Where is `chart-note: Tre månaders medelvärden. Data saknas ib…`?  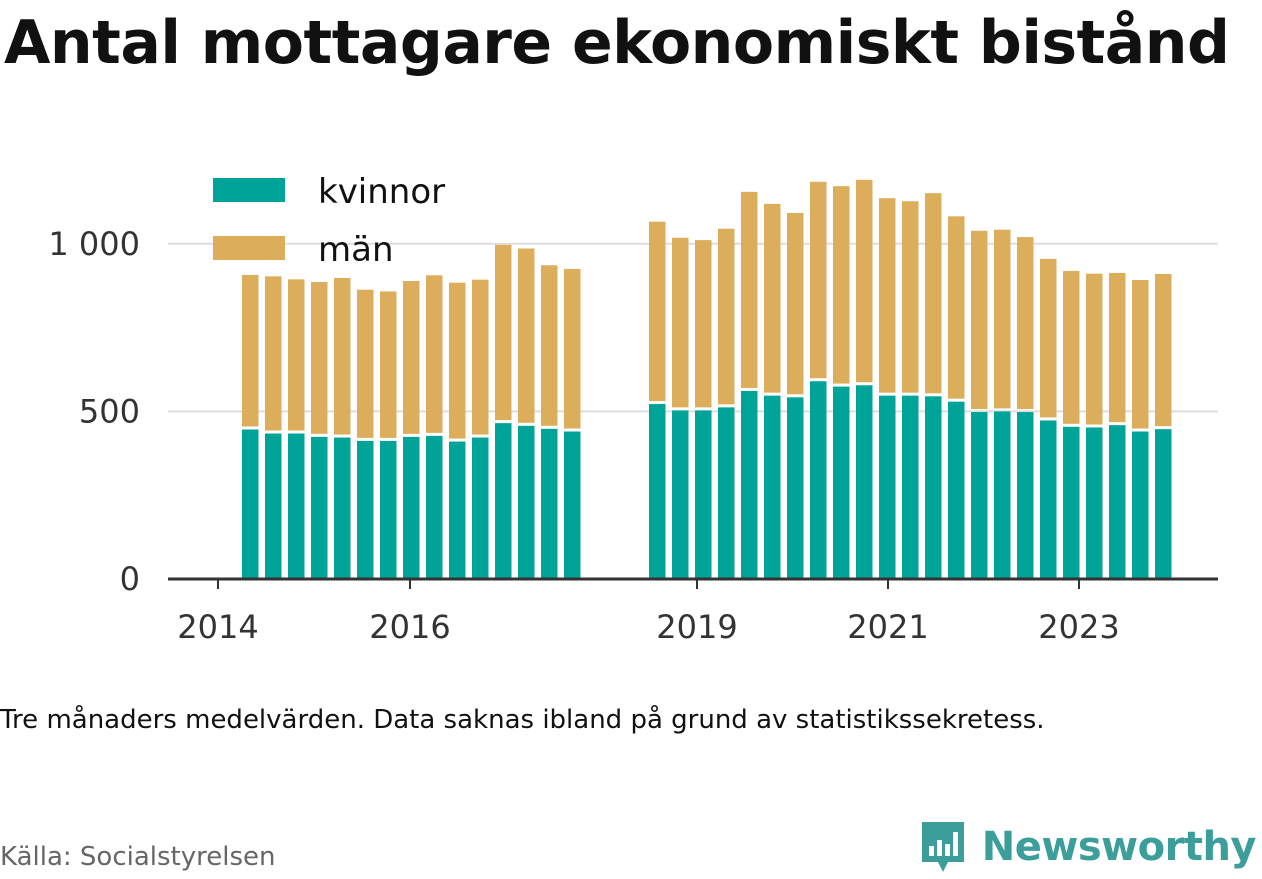
chart-note: Tre månaders medelvärden. Data saknas ib… is located at coordinates (522, 720).